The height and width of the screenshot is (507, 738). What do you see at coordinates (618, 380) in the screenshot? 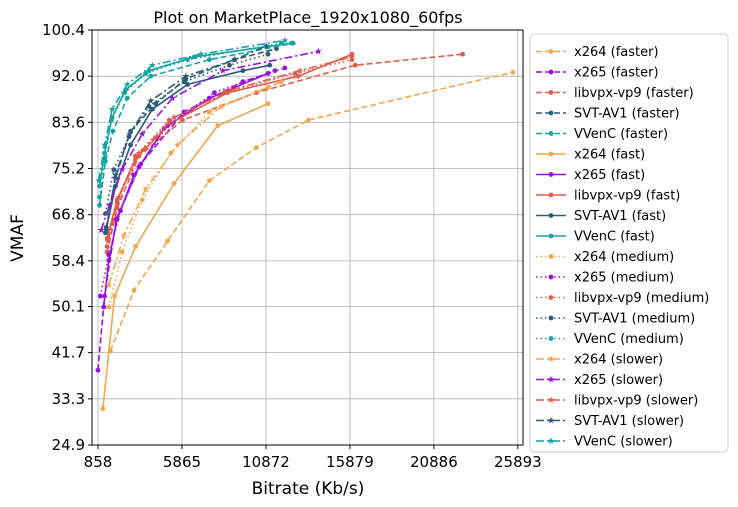
I see `legend-label: x265 (slower)` at bounding box center [618, 380].